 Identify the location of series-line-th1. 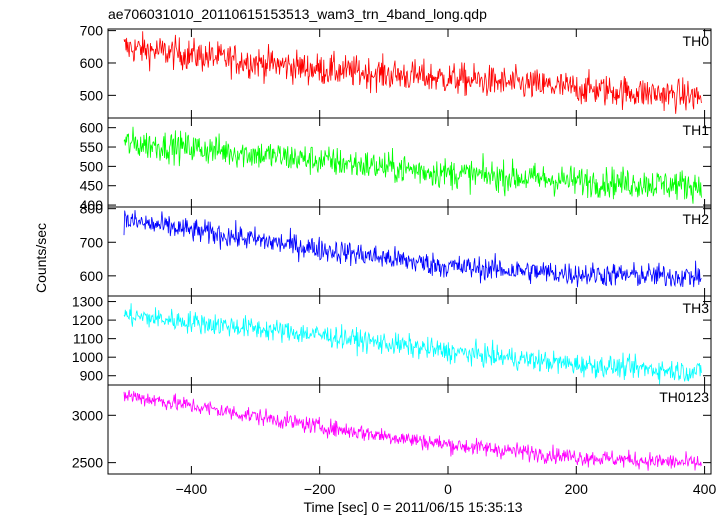
(412, 165).